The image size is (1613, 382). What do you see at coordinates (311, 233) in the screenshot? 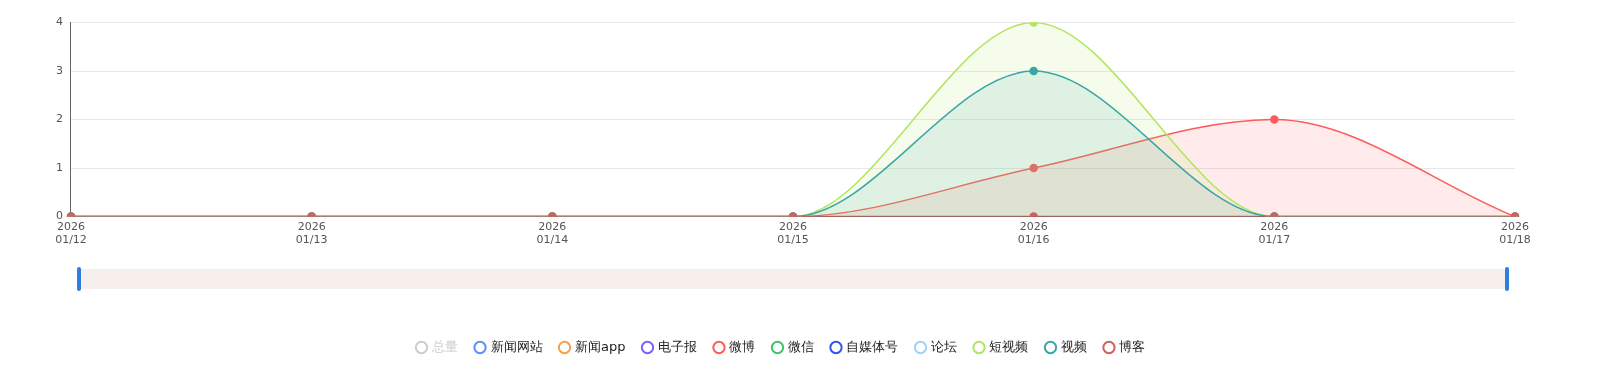
I see `x-tick-label: 2026 01/13` at bounding box center [311, 233].